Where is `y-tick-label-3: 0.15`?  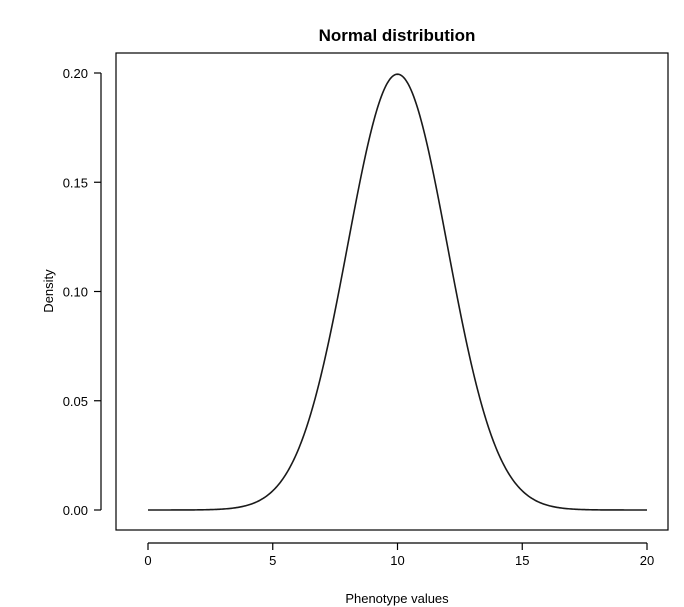
y-tick-label-3: 0.15 is located at coordinates (75, 182).